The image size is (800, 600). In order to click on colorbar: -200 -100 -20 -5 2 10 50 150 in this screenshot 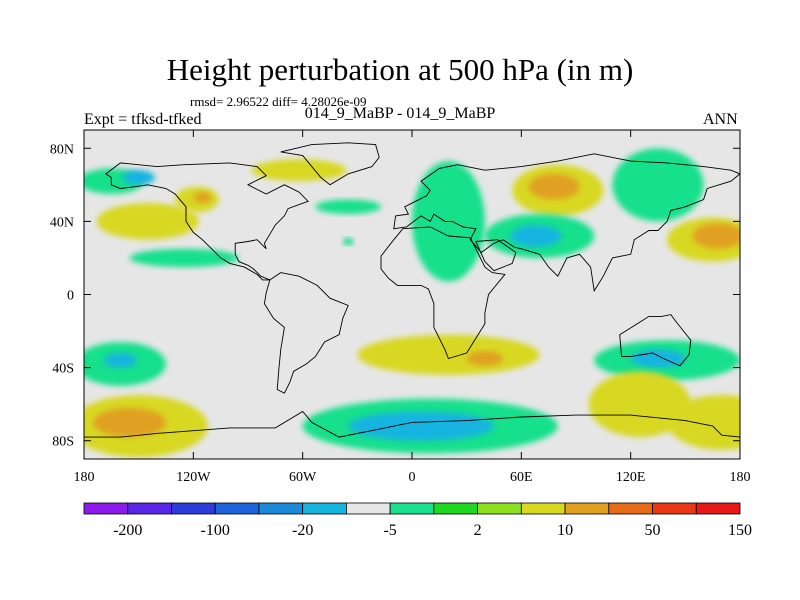, I will do `click(417, 520)`.